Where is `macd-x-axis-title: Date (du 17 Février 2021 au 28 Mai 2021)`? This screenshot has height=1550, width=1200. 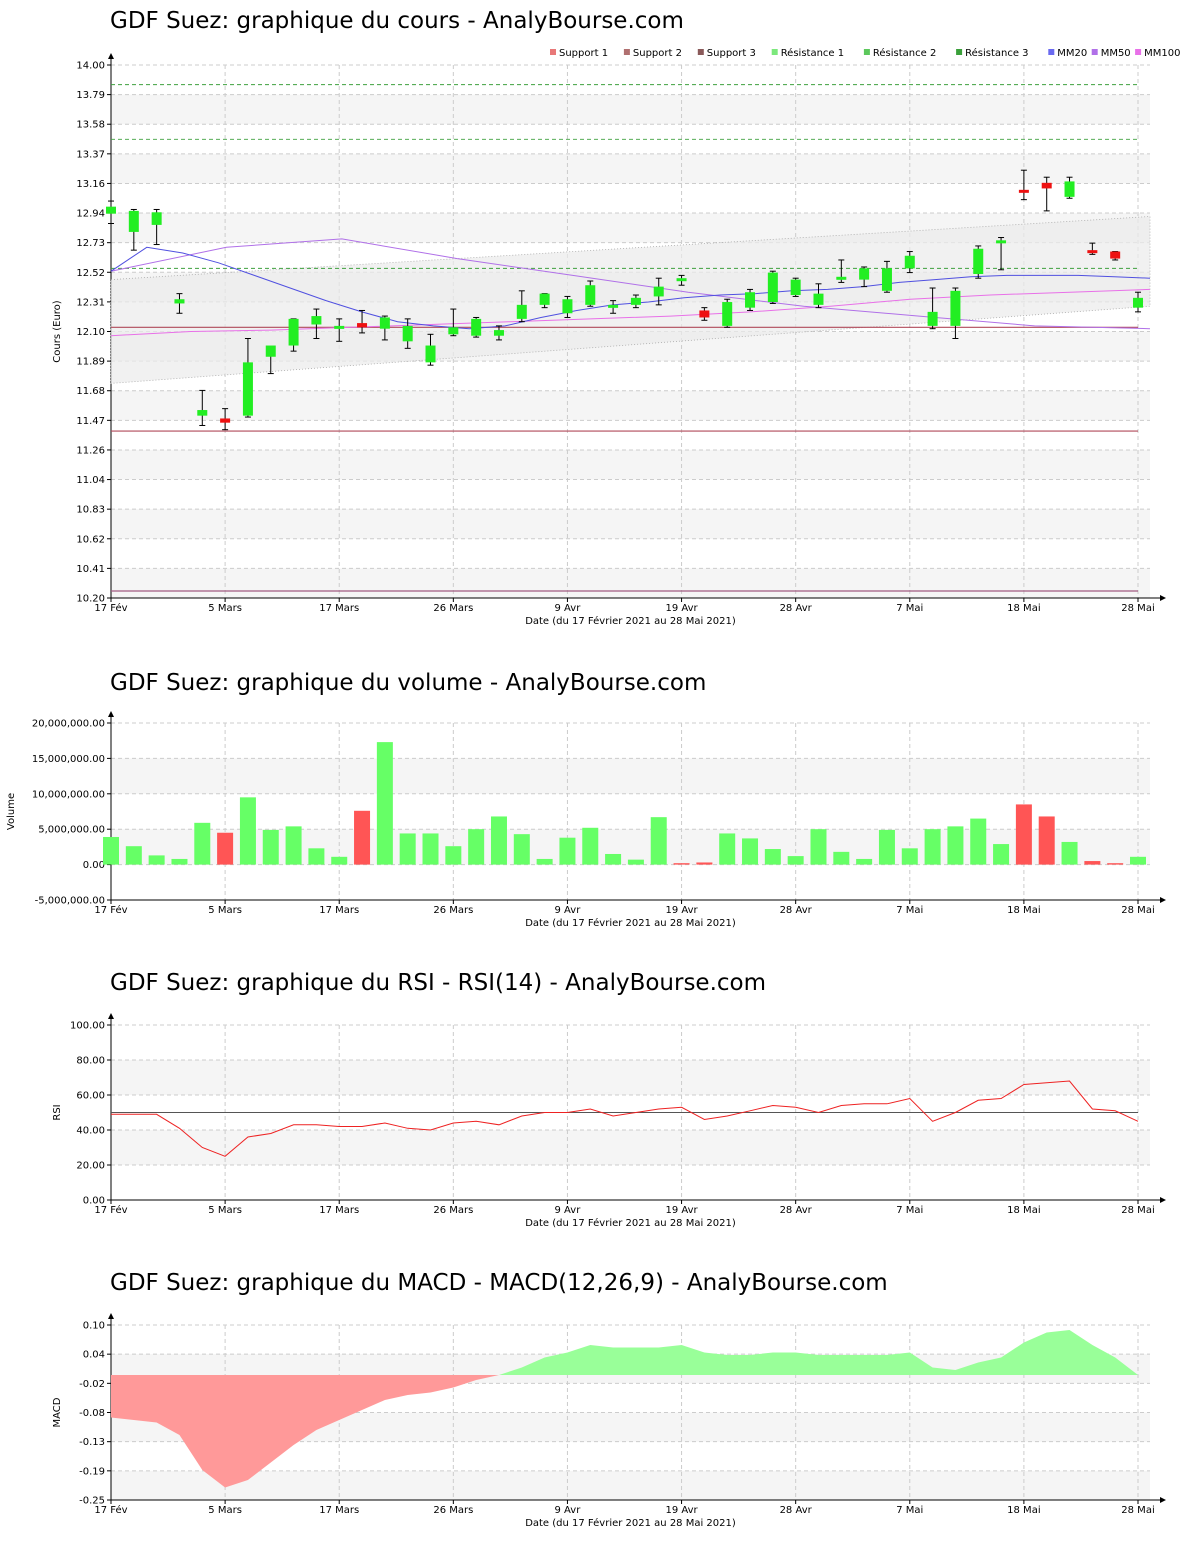 macd-x-axis-title: Date (du 17 Février 2021 au 28 Mai 2021) is located at coordinates (630, 1523).